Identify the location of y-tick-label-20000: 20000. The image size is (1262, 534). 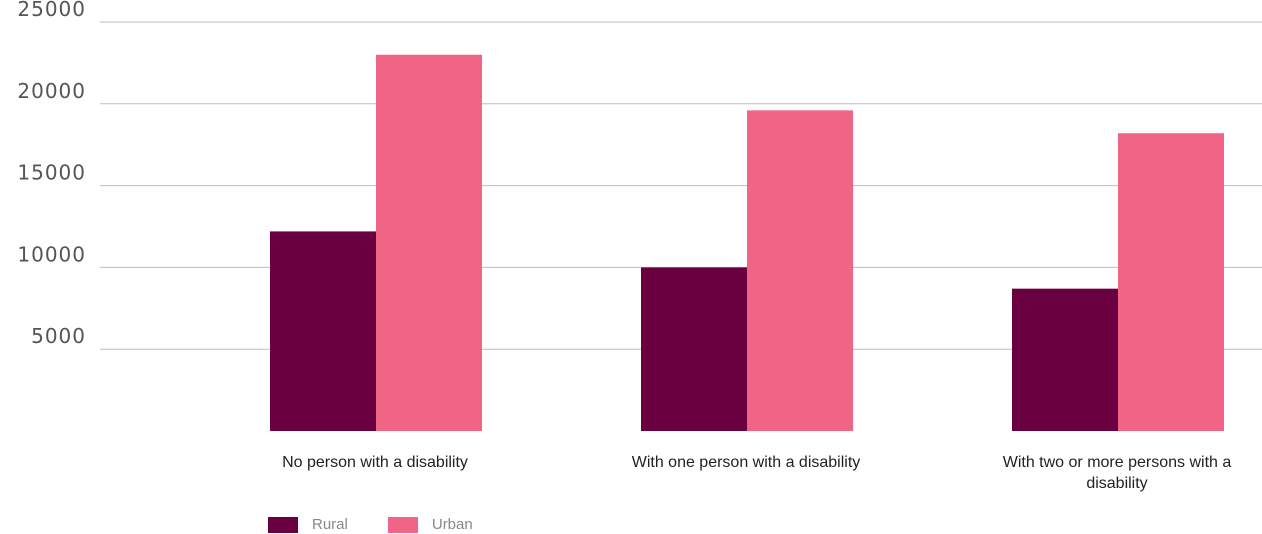
(51, 91).